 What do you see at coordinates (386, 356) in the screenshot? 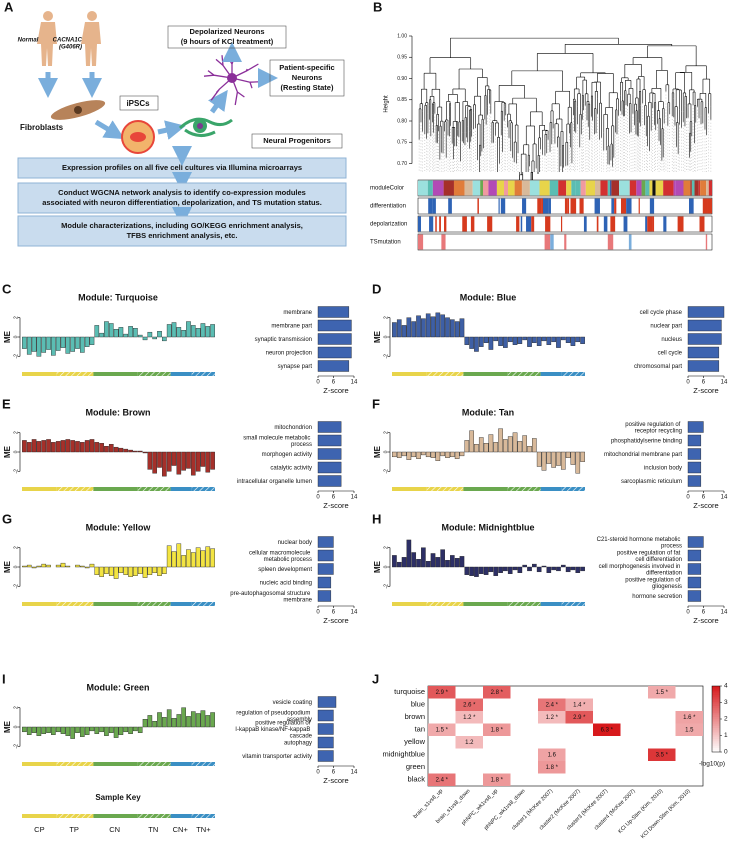
I see `y-tick-label: -2` at bounding box center [386, 356].